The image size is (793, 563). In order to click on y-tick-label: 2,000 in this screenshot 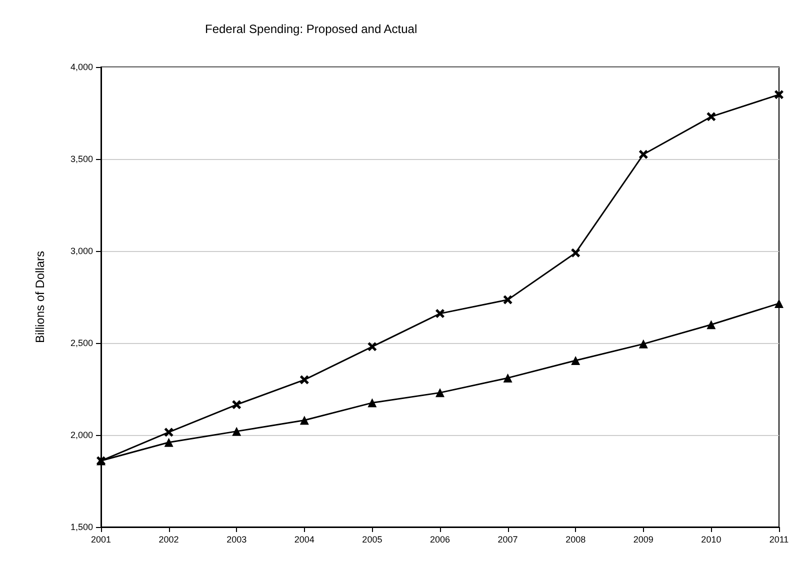, I will do `click(81, 435)`.